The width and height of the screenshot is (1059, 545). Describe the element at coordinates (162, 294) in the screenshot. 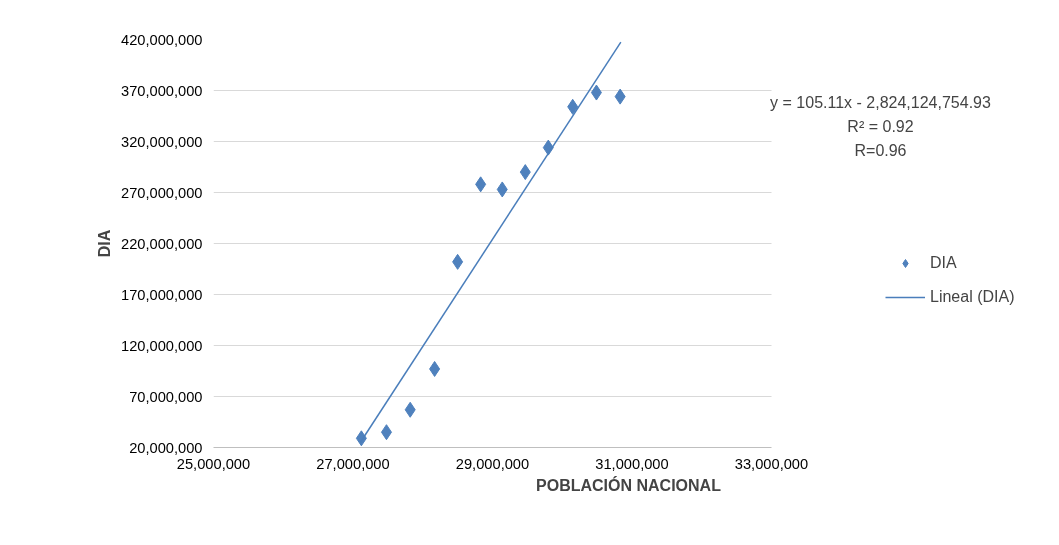

I see `y-tick-label: 170,000,000` at that location.